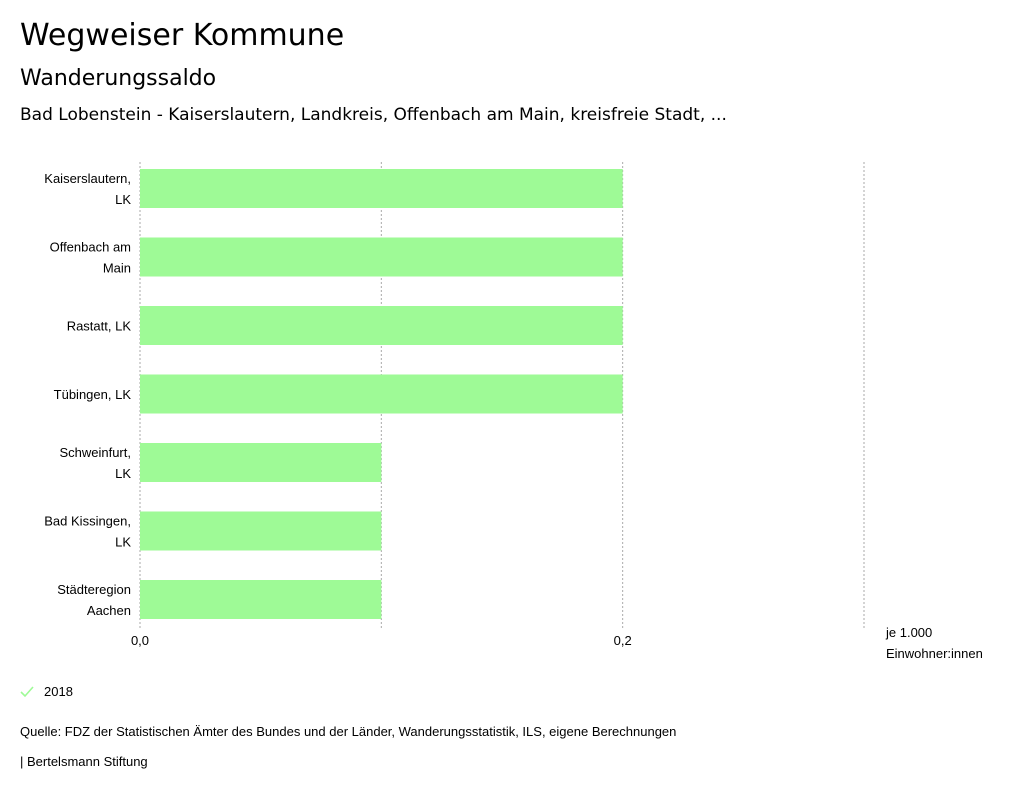 Image resolution: width=1024 pixels, height=795 pixels. Describe the element at coordinates (140, 640) in the screenshot. I see `x-tick-label: 0,0` at that location.